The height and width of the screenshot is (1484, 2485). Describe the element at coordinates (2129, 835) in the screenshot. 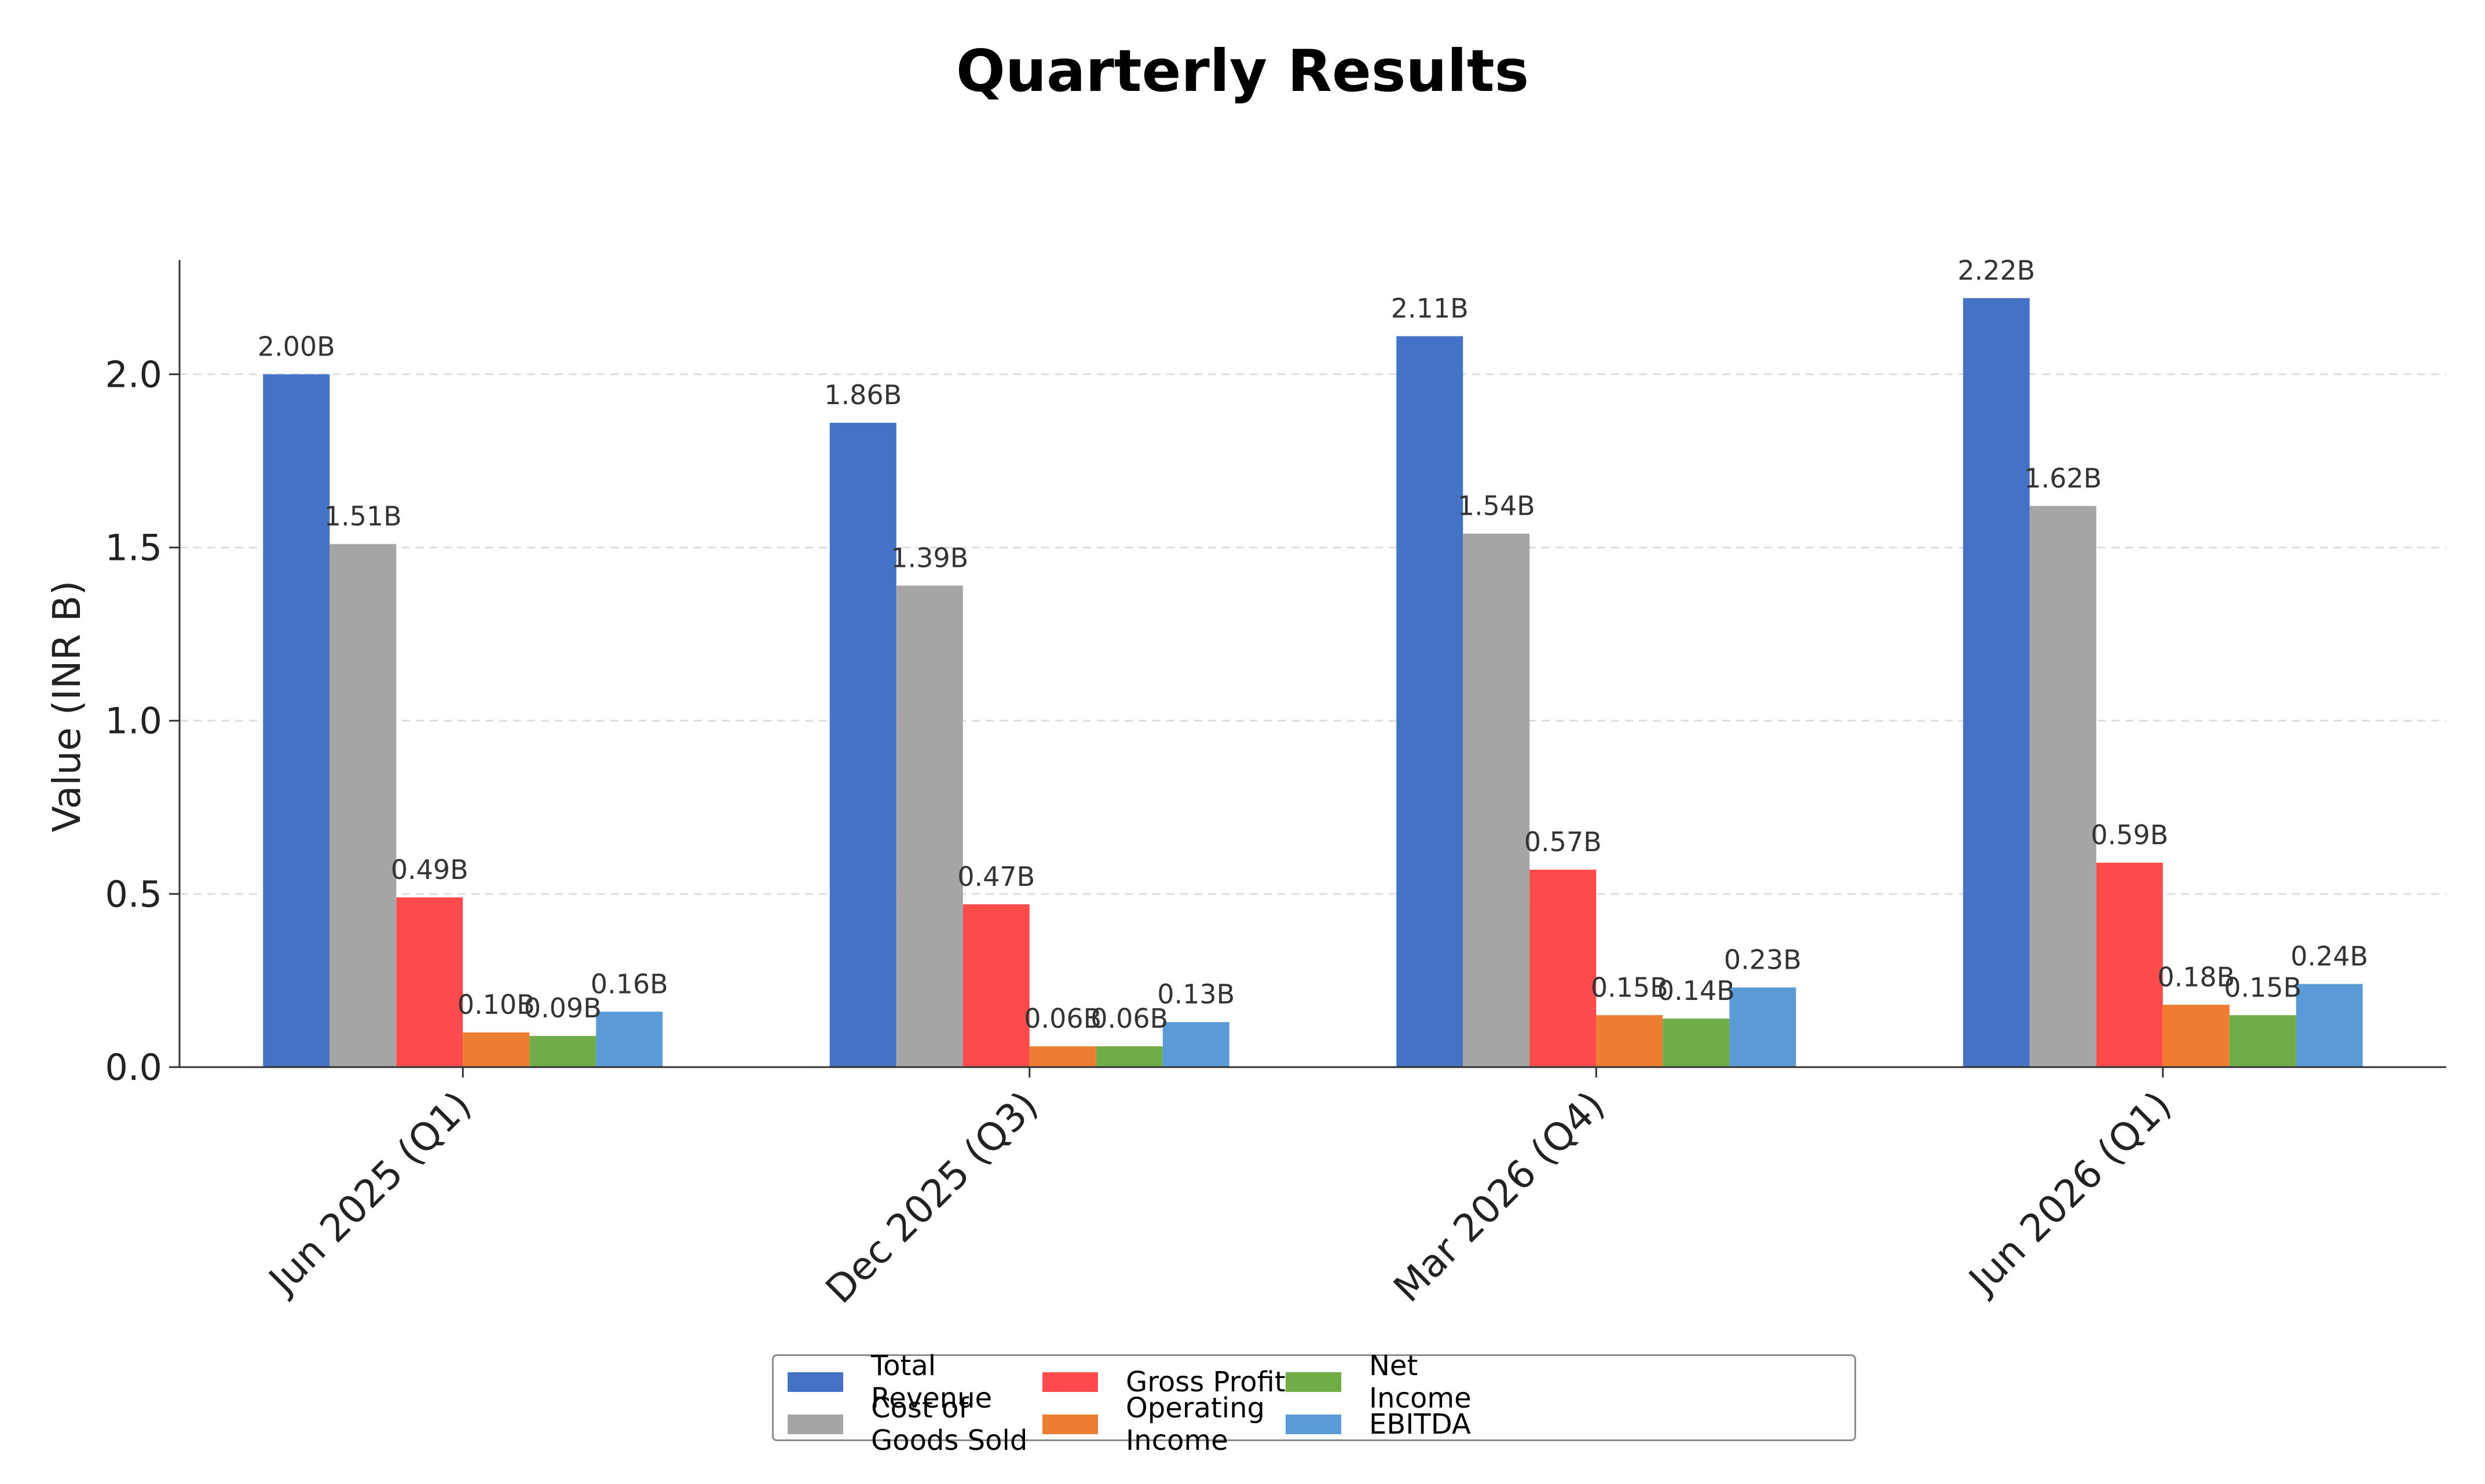

I see `data-label: 0.59B` at that location.